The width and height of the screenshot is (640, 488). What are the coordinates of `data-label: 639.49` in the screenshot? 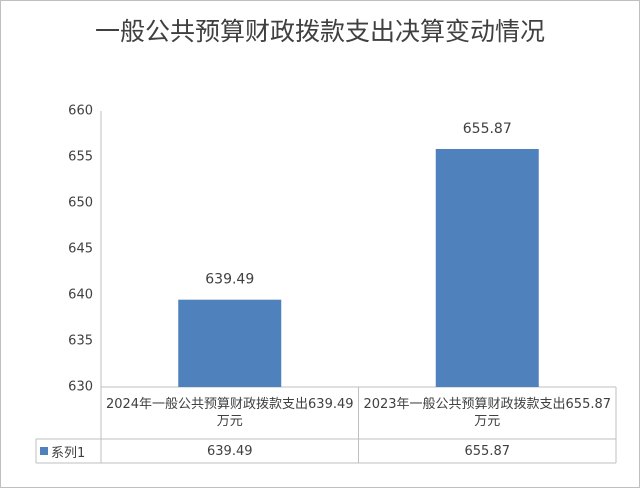 It's located at (229, 280).